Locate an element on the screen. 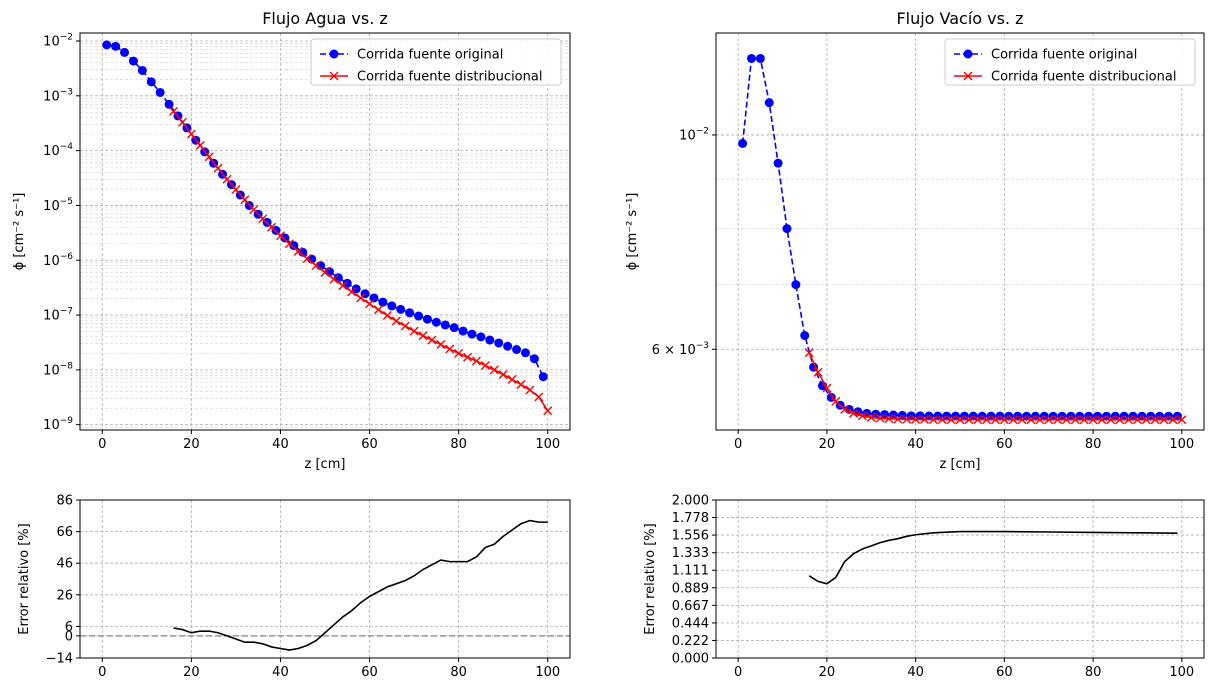 This screenshot has height=692, width=1214. y-tick-label: 26 is located at coordinates (64, 595).